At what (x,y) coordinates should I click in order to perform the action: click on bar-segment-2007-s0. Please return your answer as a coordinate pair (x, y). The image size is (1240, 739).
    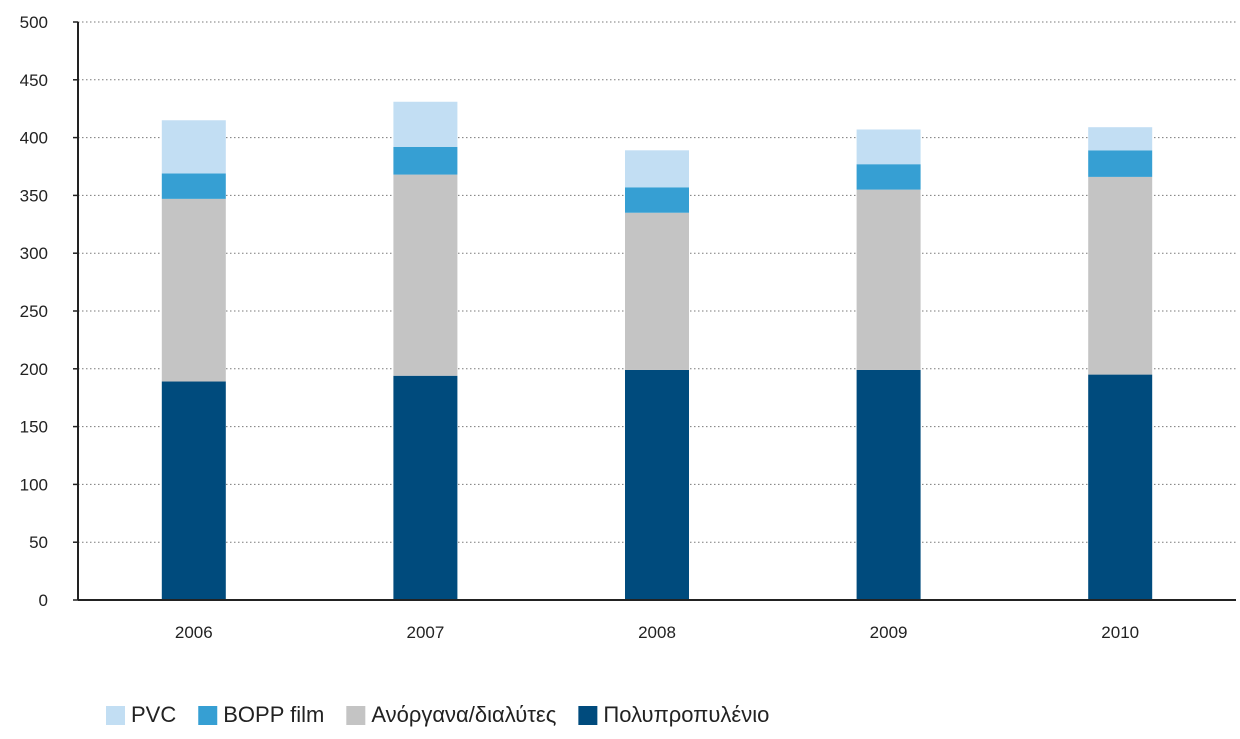
    Looking at the image, I should click on (425, 487).